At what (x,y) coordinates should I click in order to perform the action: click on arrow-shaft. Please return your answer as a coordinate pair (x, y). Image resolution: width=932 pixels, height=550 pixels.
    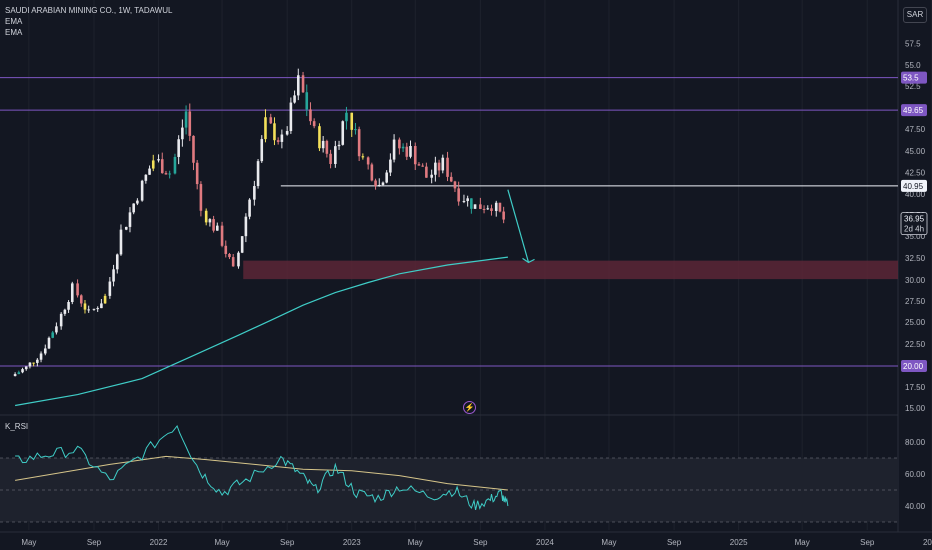
    Looking at the image, I should click on (518, 226).